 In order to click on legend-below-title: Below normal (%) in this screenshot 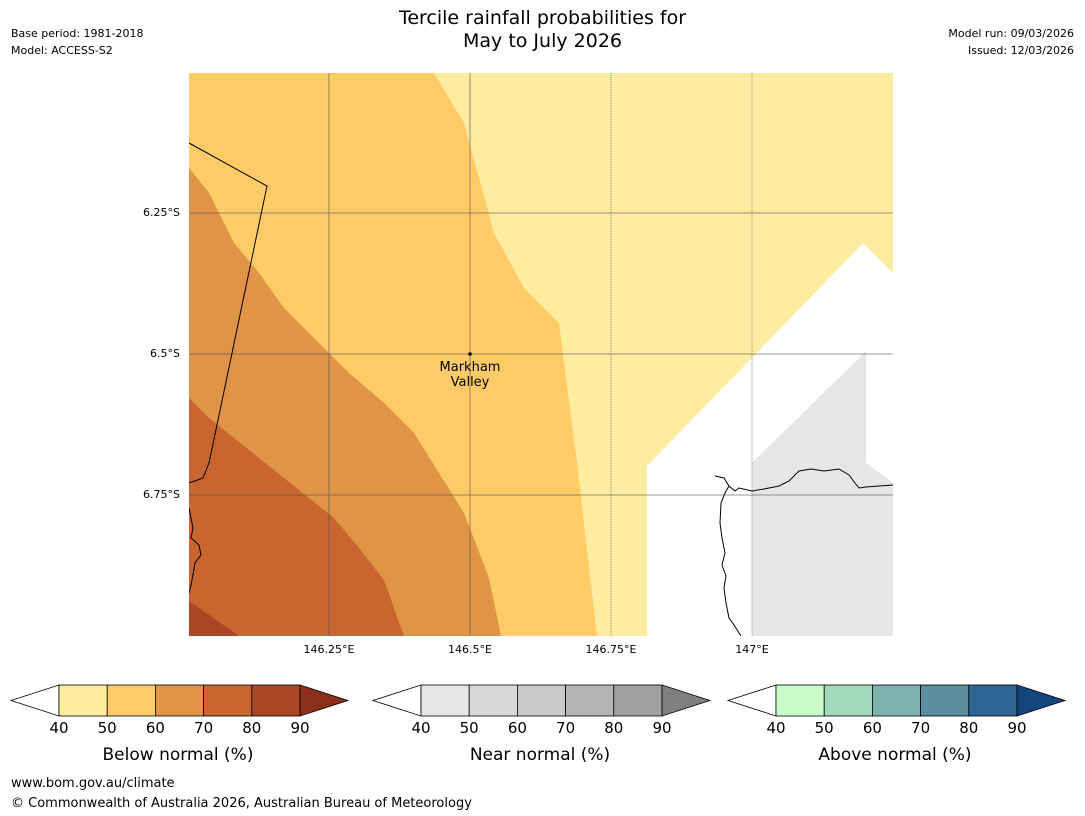, I will do `click(178, 755)`.